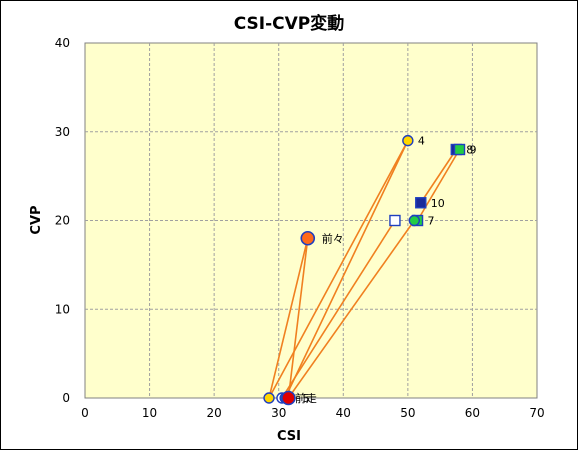 The image size is (578, 450). I want to click on x-tick-label: 0, so click(85, 413).